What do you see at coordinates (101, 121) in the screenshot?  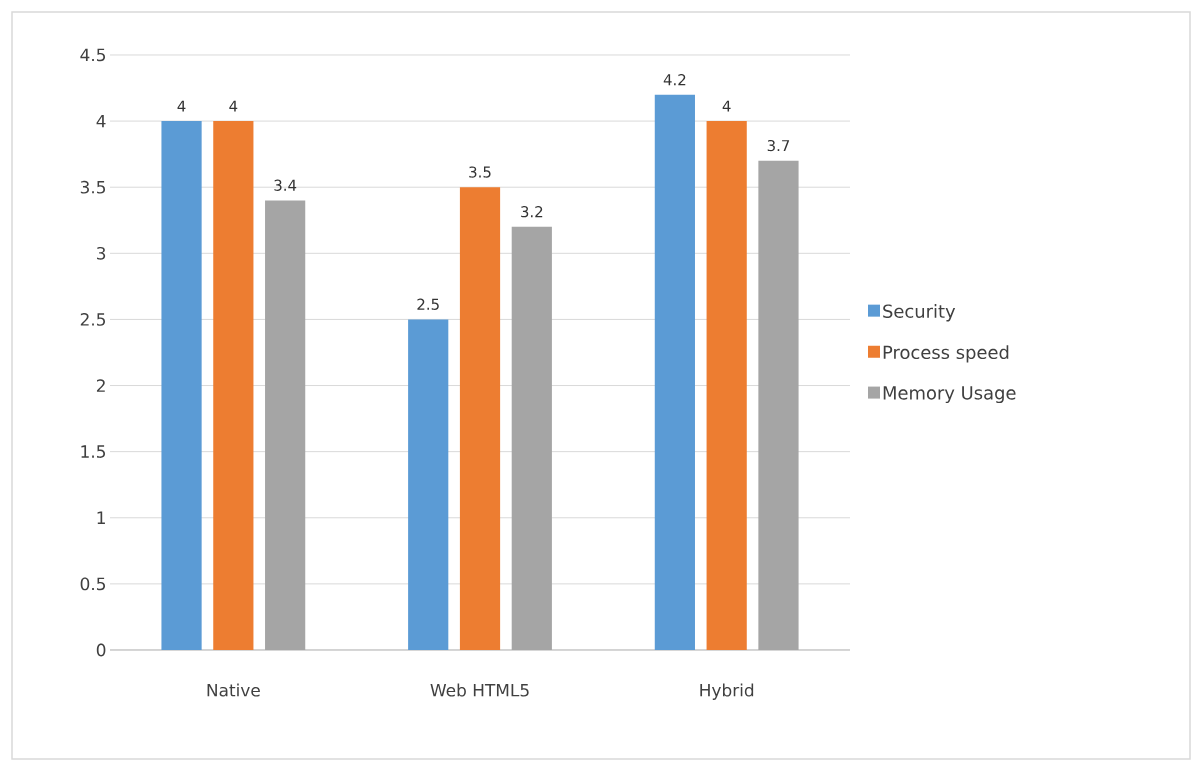 I see `y-tick-label: 4` at bounding box center [101, 121].